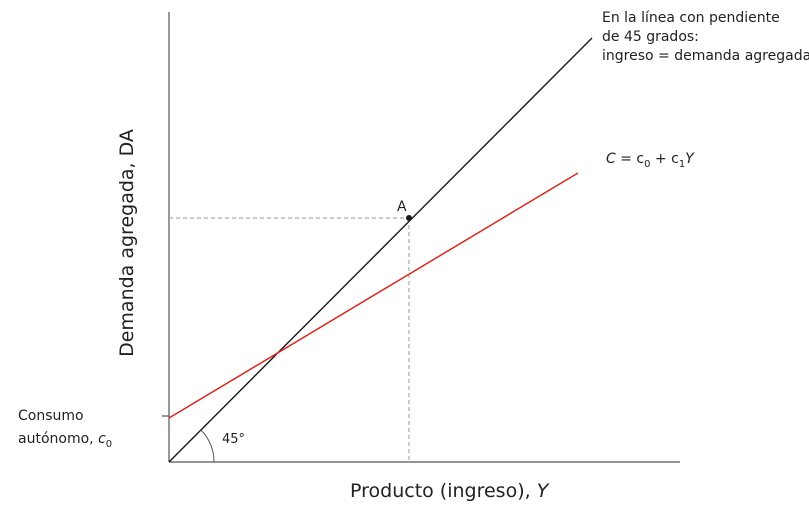  Describe the element at coordinates (109, 444) in the screenshot. I see `intercept-label-sub: 0` at that location.